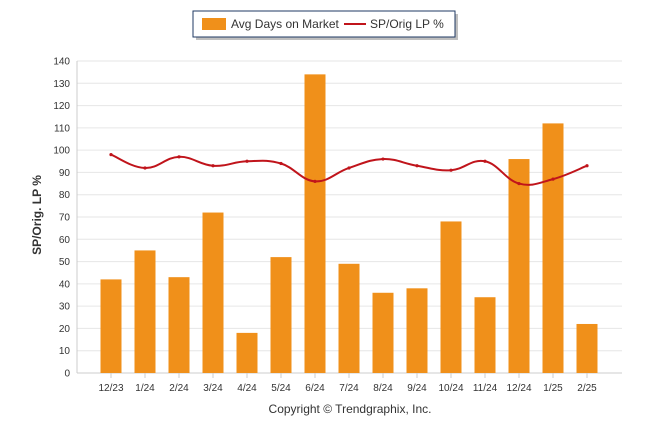  What do you see at coordinates (407, 24) in the screenshot?
I see `legend-label-line: SP/Orig LP %` at bounding box center [407, 24].